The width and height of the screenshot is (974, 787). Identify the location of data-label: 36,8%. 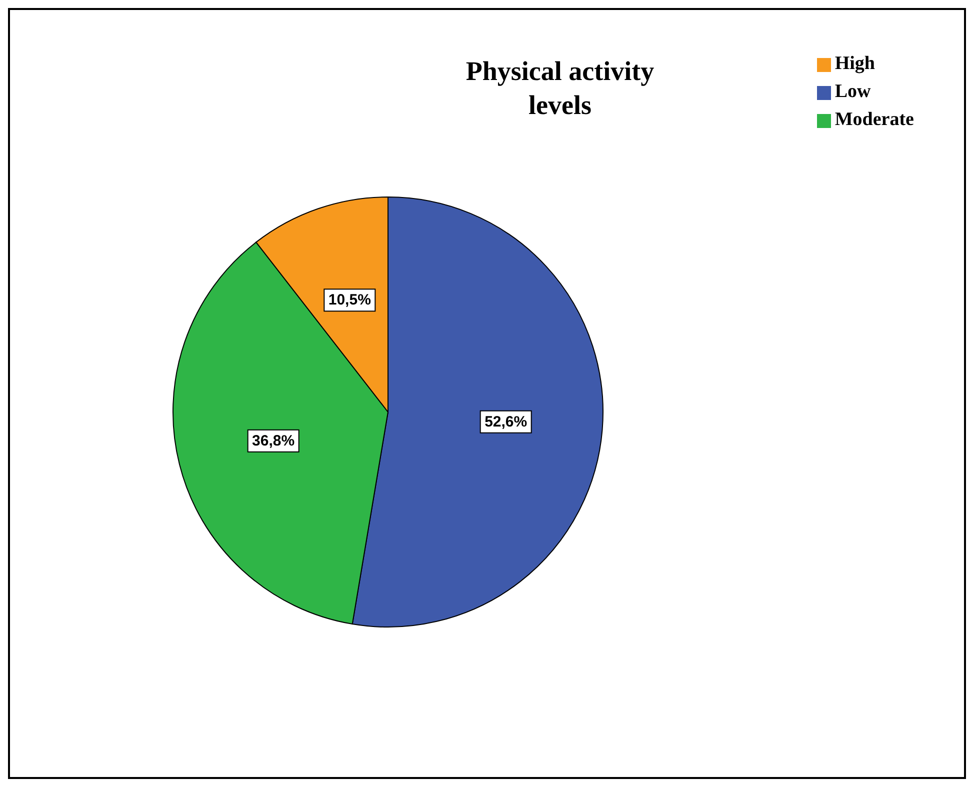
(273, 441).